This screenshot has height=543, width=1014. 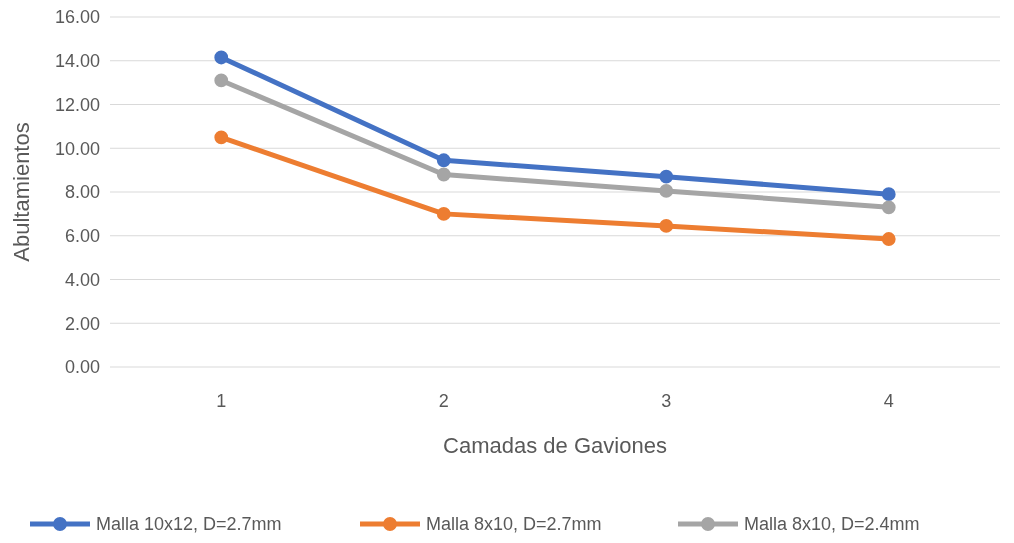 I want to click on legend-label: Malla 8x10, D=2.7mm, so click(x=514, y=524).